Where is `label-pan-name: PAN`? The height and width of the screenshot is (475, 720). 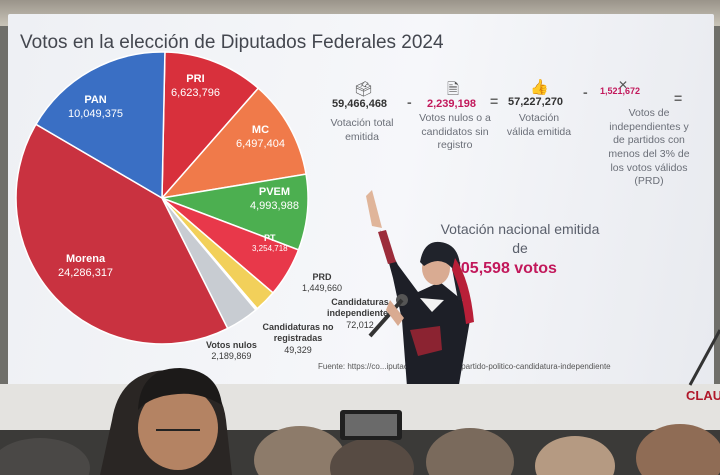
label-pan-name: PAN is located at coordinates (95, 100).